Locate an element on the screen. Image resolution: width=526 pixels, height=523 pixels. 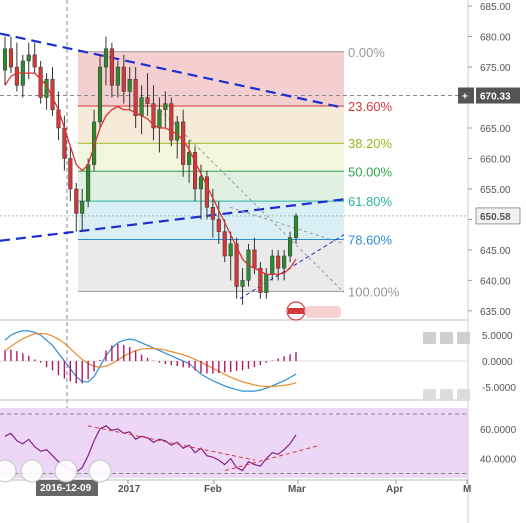
flag-pill is located at coordinates (323, 312).